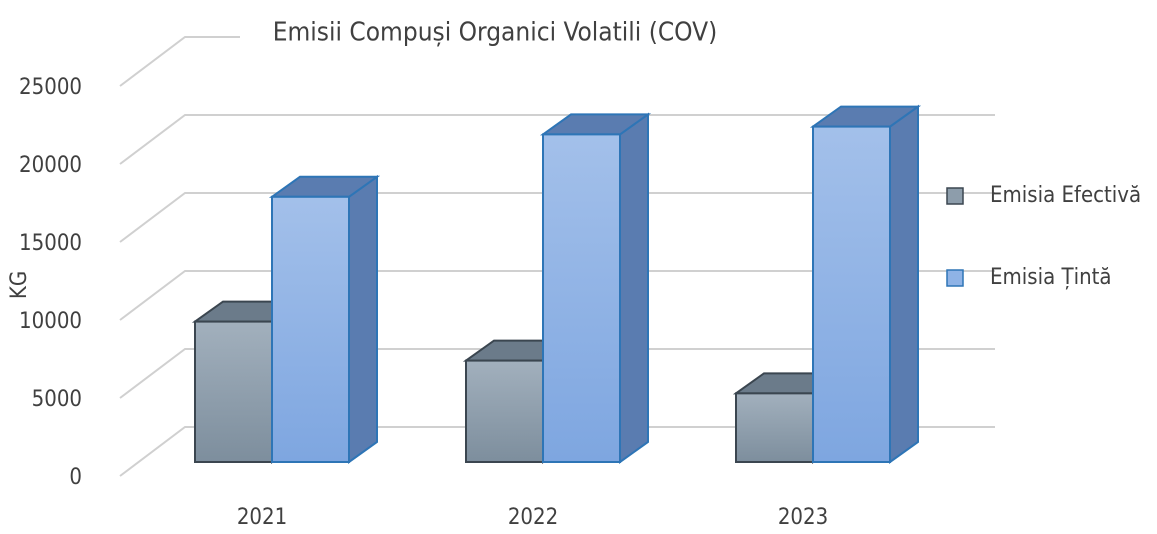  I want to click on y-tick-label: 5000, so click(57, 399).